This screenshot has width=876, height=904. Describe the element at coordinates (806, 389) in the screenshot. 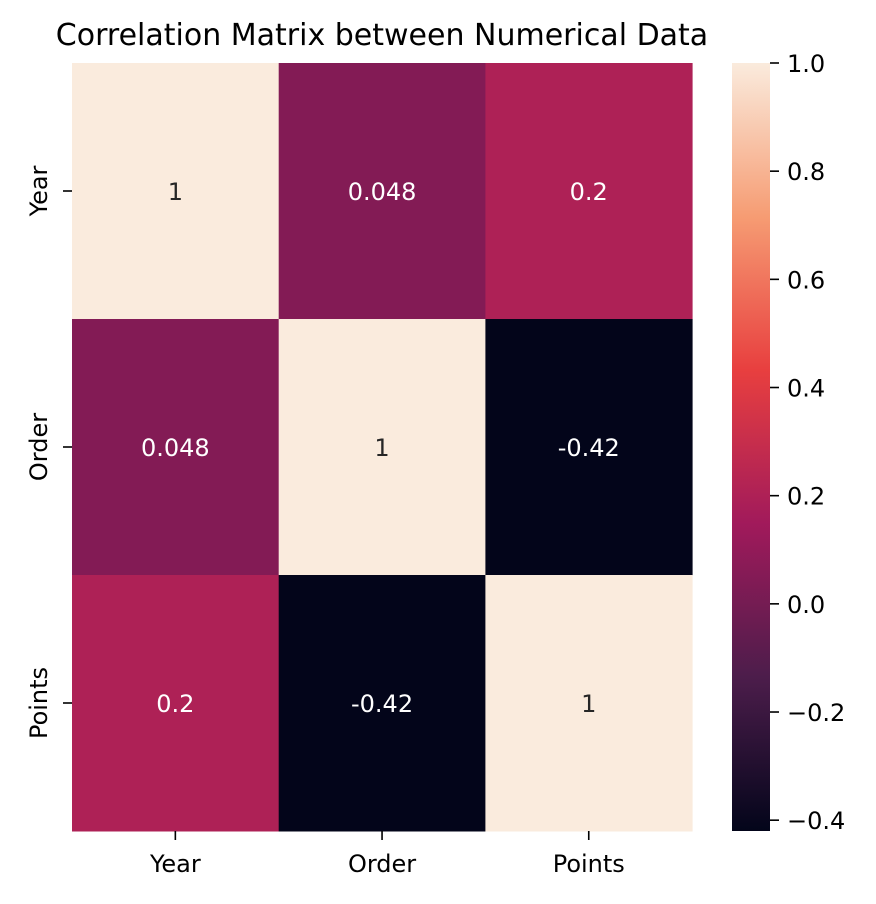

I see `colorbar-tick-label: 0.4` at that location.